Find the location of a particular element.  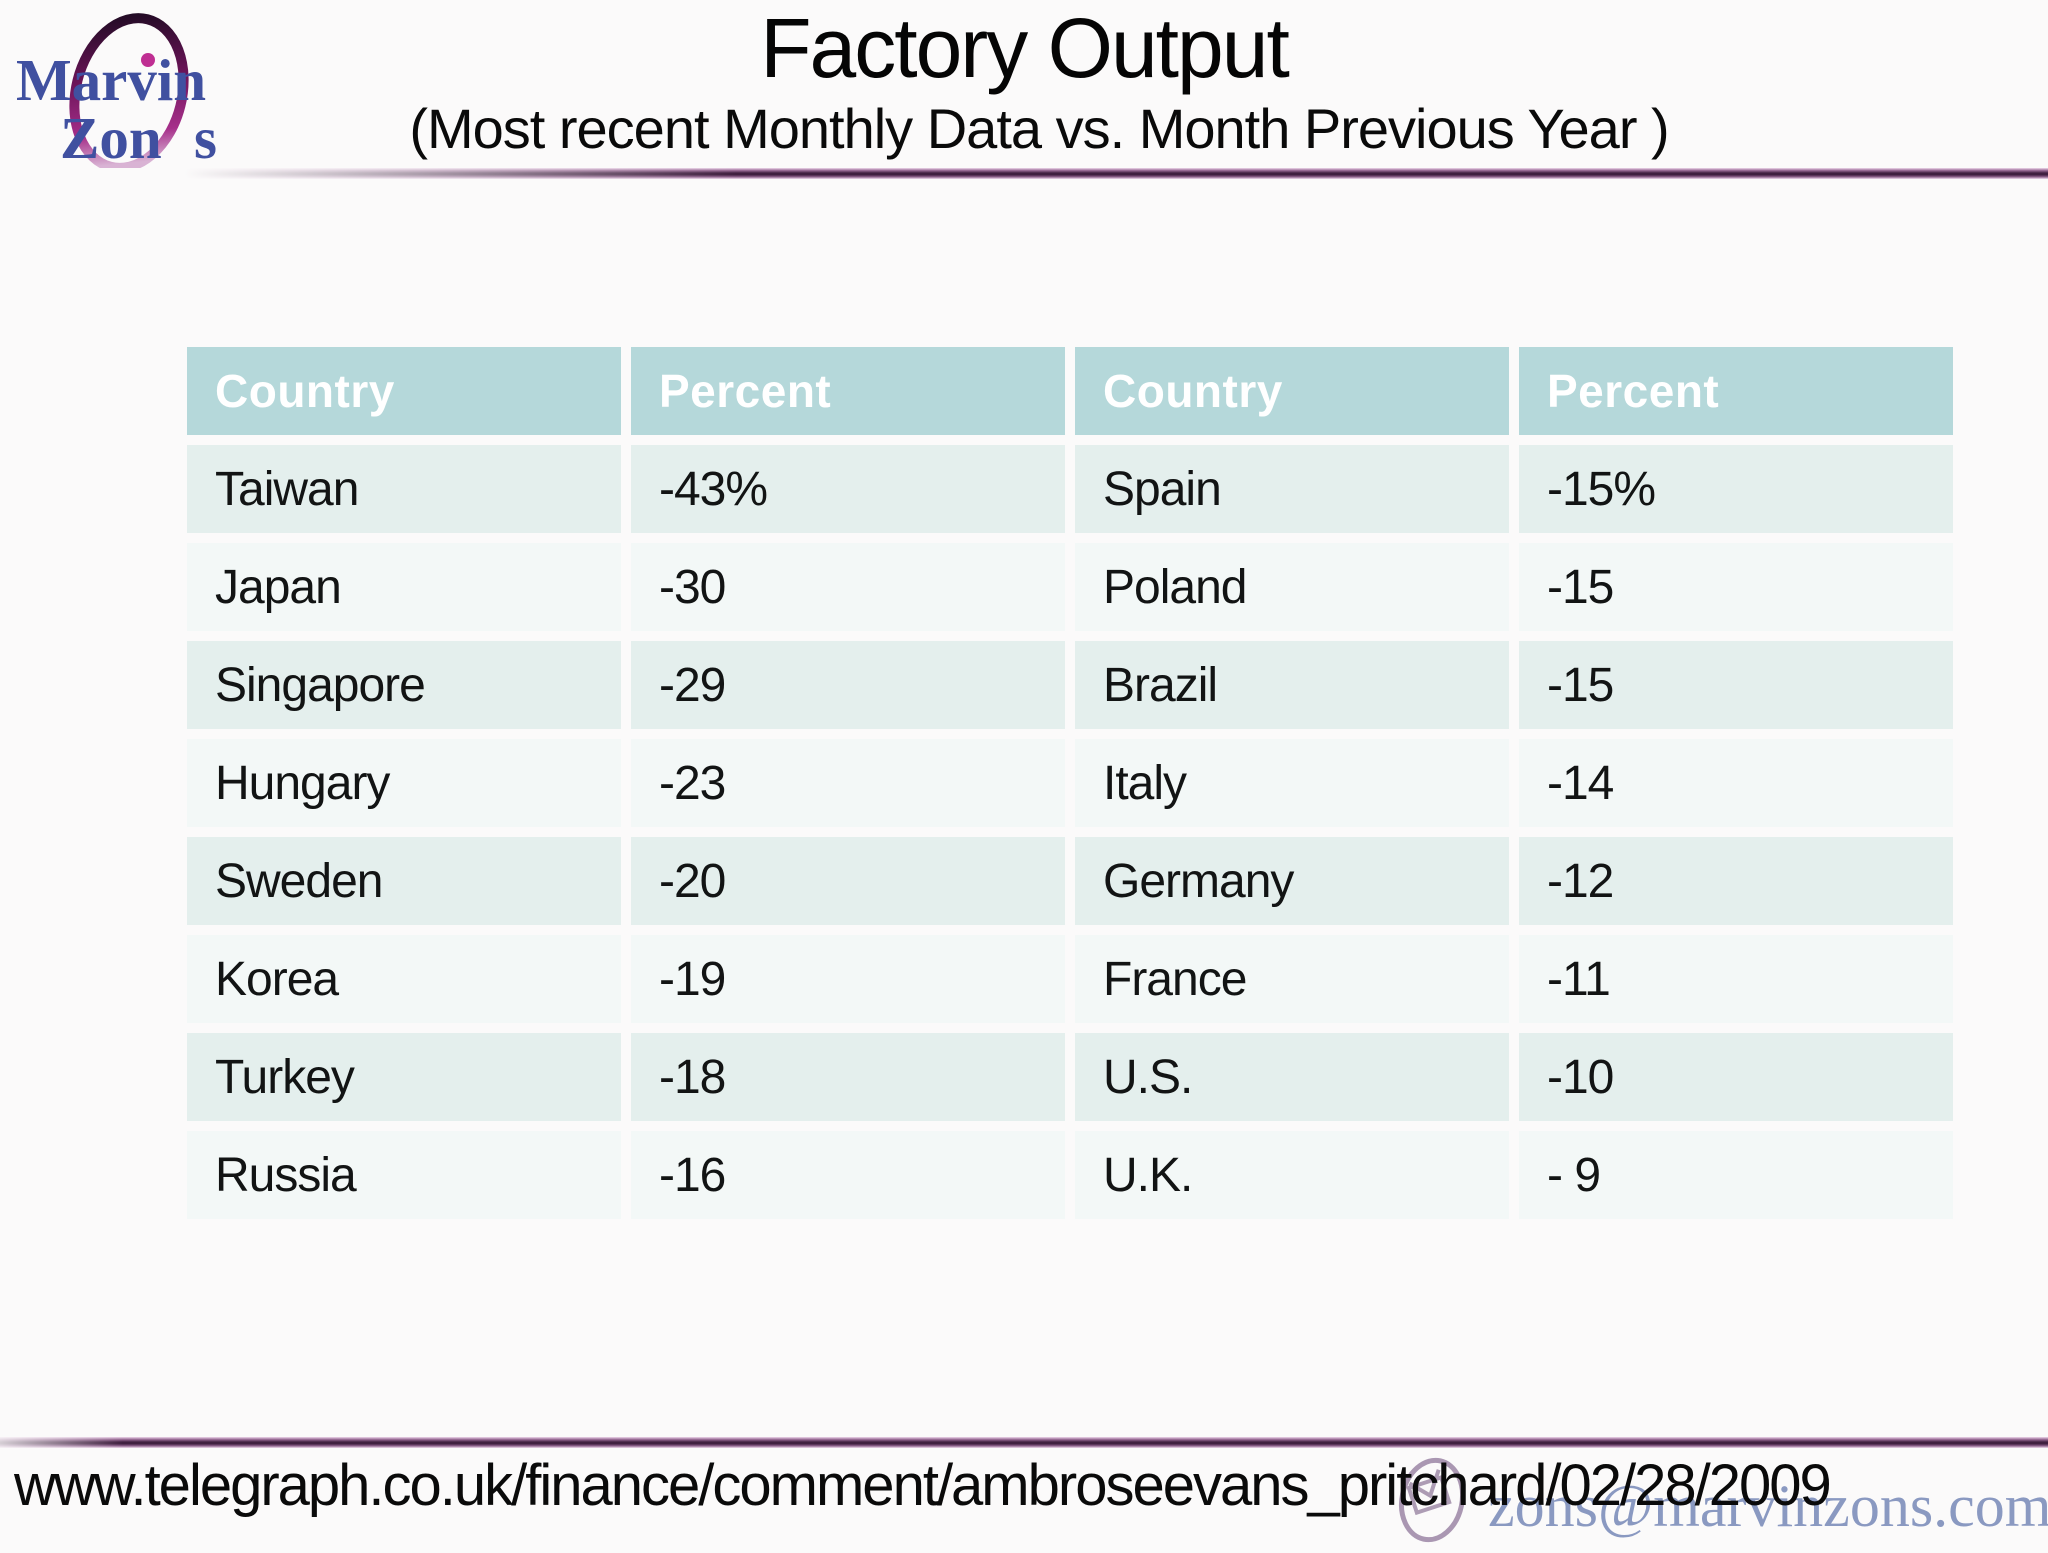

logo-text-line2-right: s is located at coordinates (205, 138).